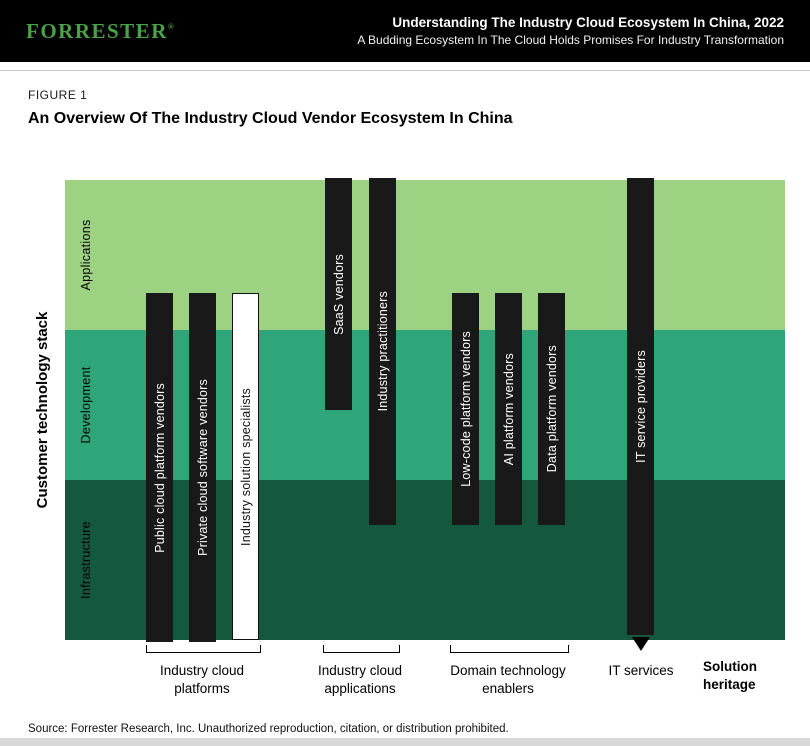 The width and height of the screenshot is (810, 746). Describe the element at coordinates (360, 680) in the screenshot. I see `group-label-industry-cloud-applications: Industry cloud applications` at that location.